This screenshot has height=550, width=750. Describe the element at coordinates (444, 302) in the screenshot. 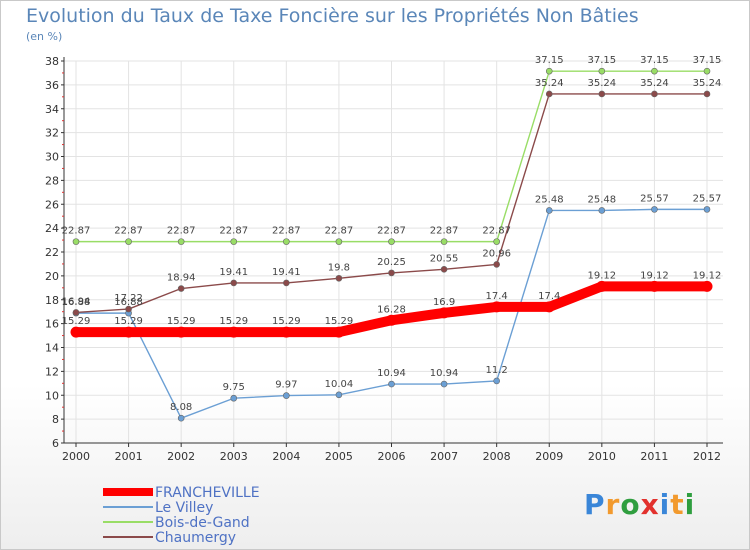

I see `data-label: 16.9` at that location.